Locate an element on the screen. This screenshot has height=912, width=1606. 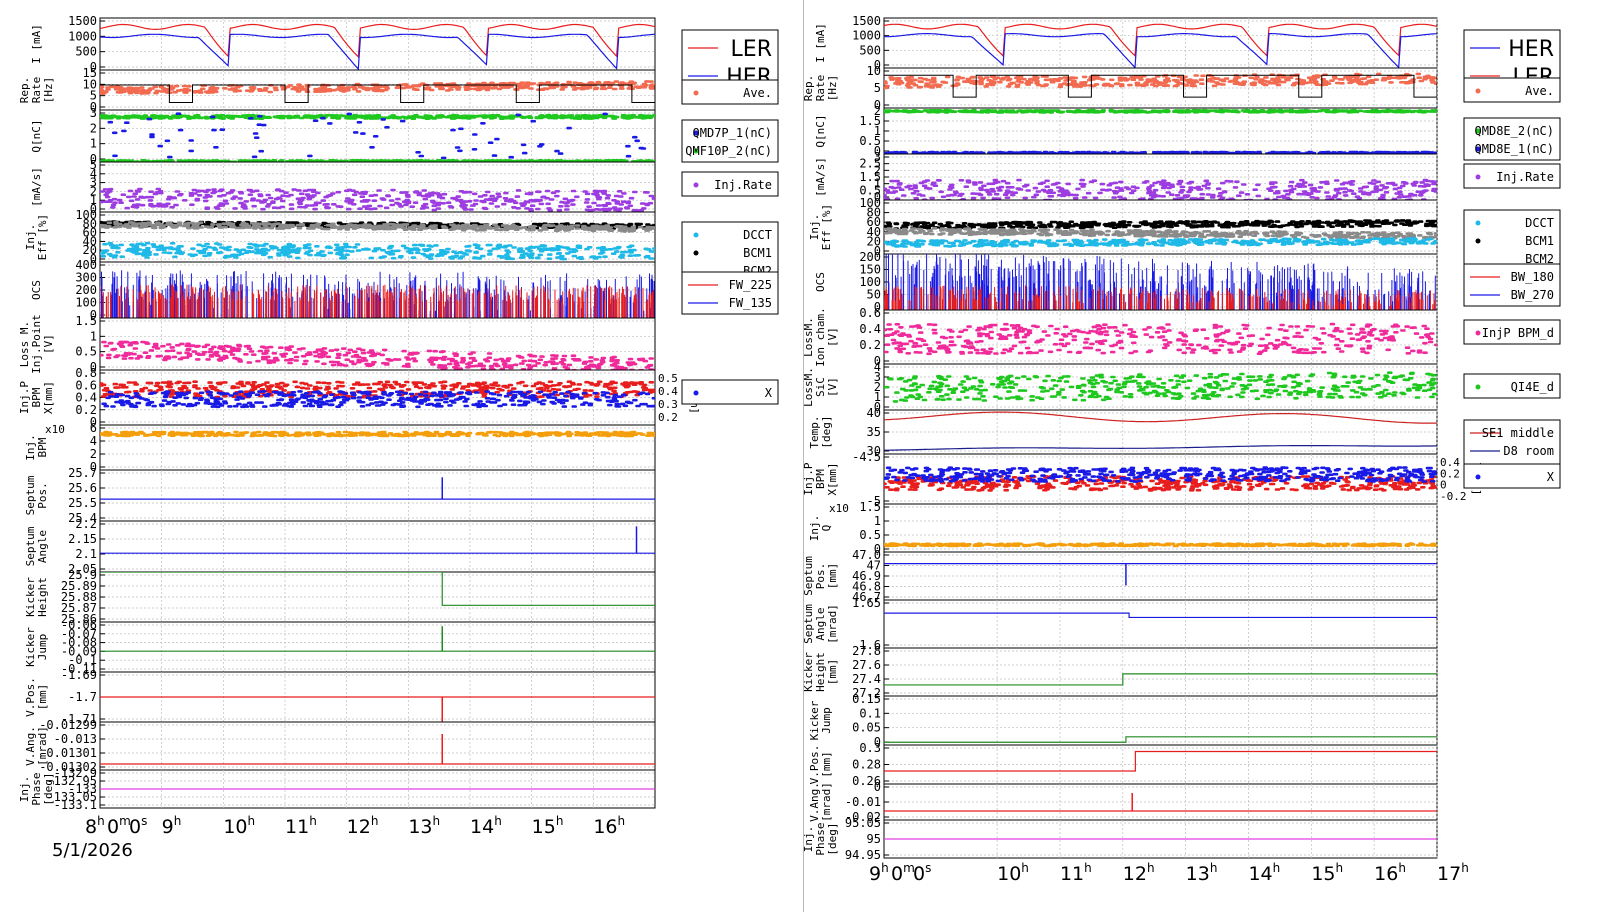
y-axis-label: [deg] is located at coordinates (832, 838).